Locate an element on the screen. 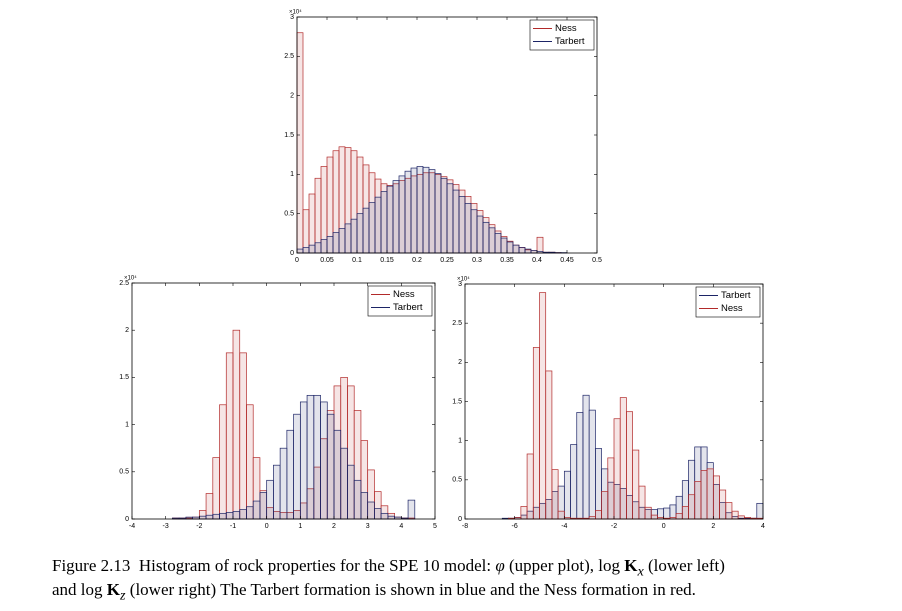  x-tick-label: 1 is located at coordinates (300, 526).